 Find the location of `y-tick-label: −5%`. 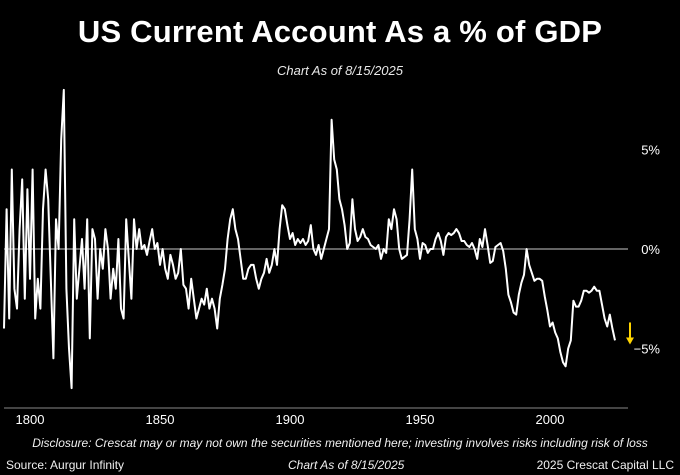

y-tick-label: −5% is located at coordinates (647, 348).